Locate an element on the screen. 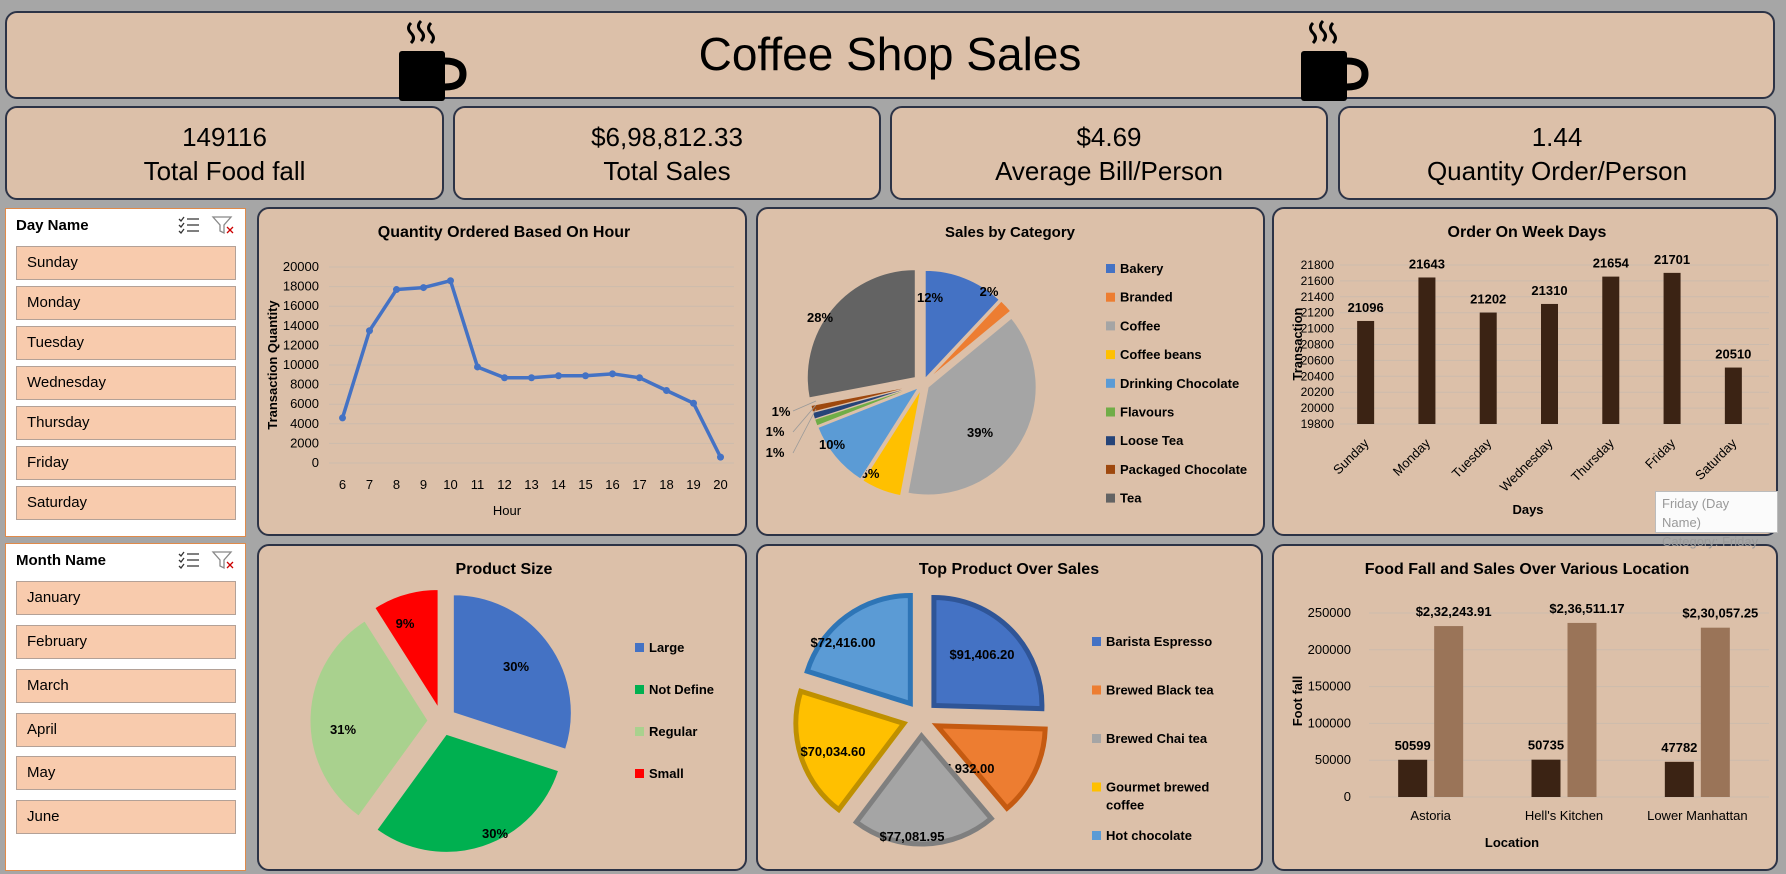  data-label: 21202 is located at coordinates (1488, 299).